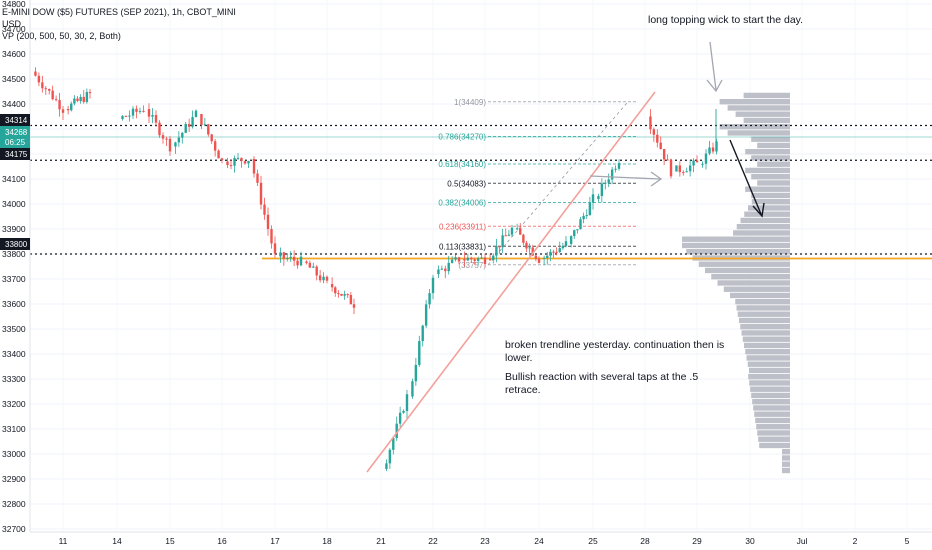 Image resolution: width=932 pixels, height=550 pixels. Describe the element at coordinates (14, 304) in the screenshot. I see `y-tick-label: 33600` at that location.